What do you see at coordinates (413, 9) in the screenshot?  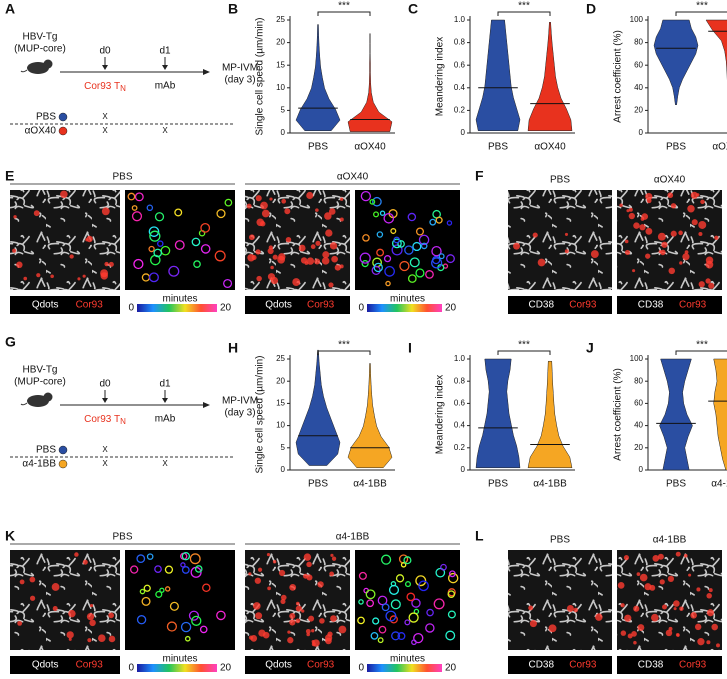 I see `panel-letter: C` at bounding box center [413, 9].